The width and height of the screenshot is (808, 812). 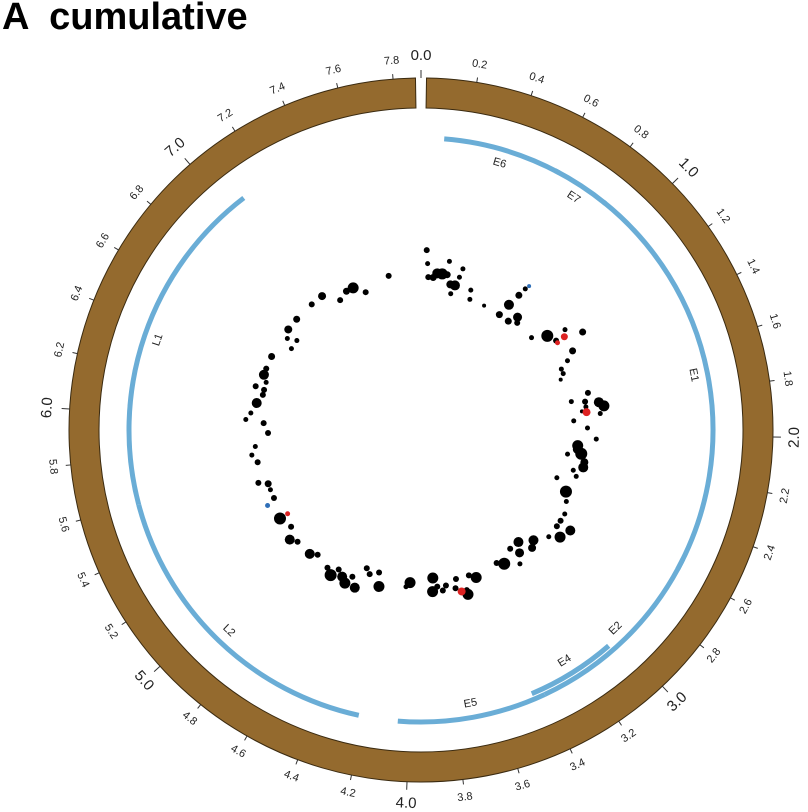 What do you see at coordinates (186, 350) in the screenshot?
I see `gene-arc-l1` at bounding box center [186, 350].